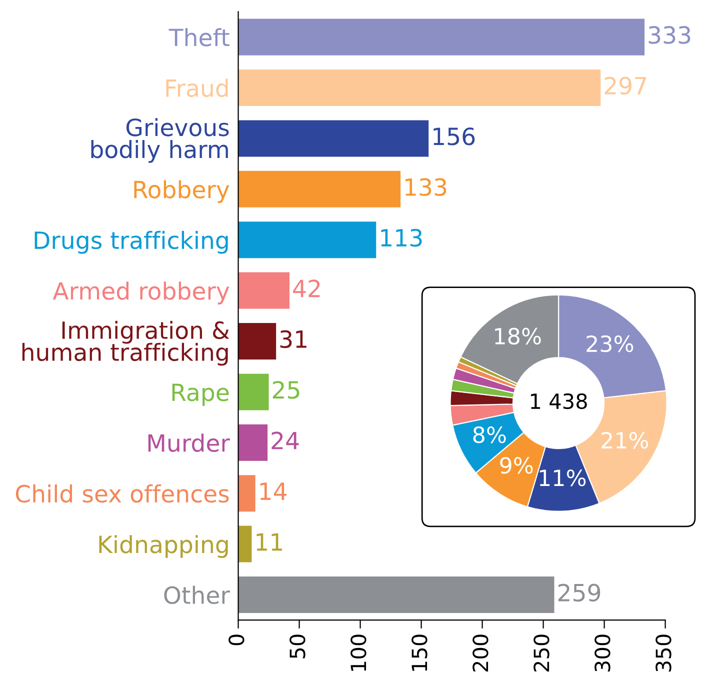 This screenshot has height=689, width=707. I want to click on y-tick-label: Drugs trafficking, so click(131, 242).